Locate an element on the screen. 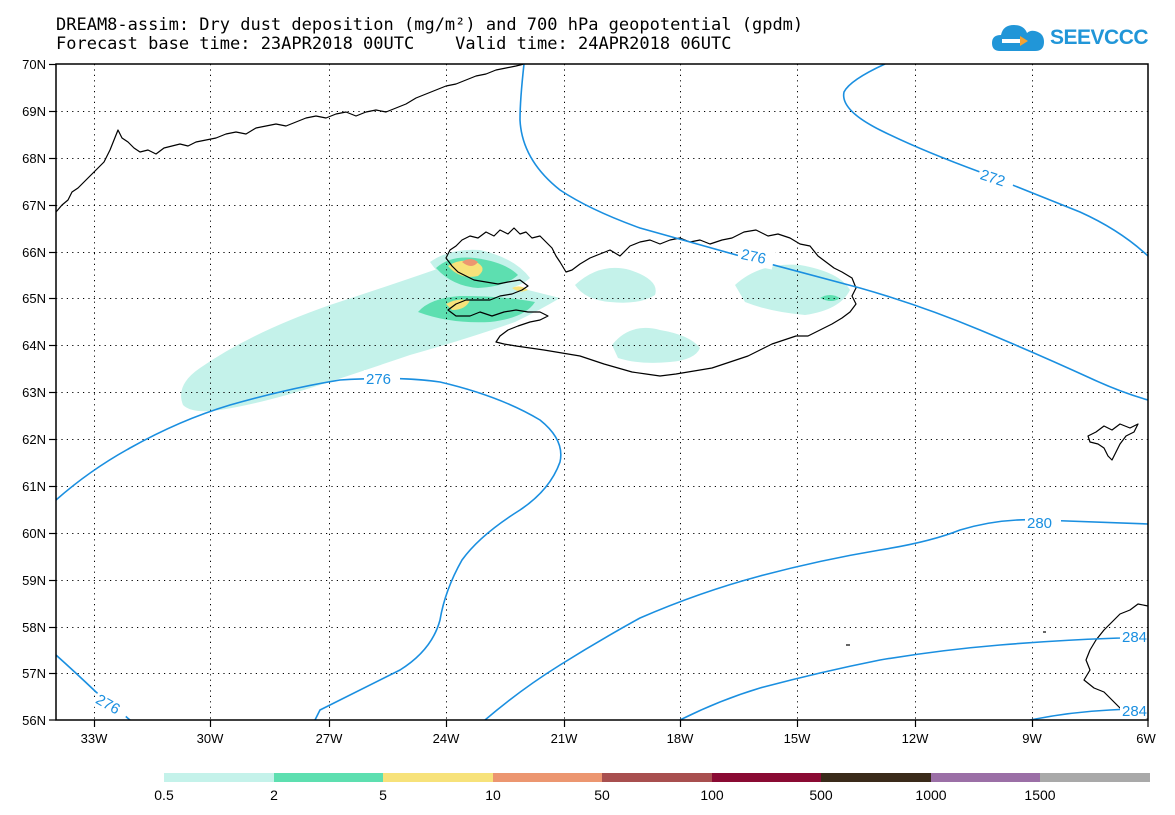 This screenshot has height=815, width=1175. dust-area-2-east is located at coordinates (830, 298).